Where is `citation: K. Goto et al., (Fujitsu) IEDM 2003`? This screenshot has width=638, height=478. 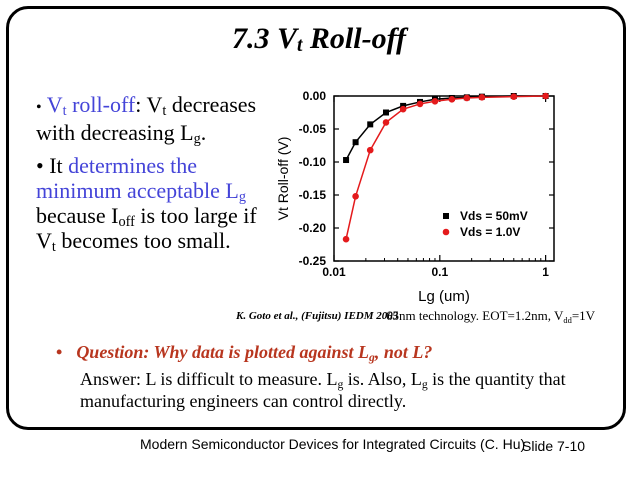 citation: K. Goto et al., (Fujitsu) IEDM 2003 is located at coordinates (317, 316).